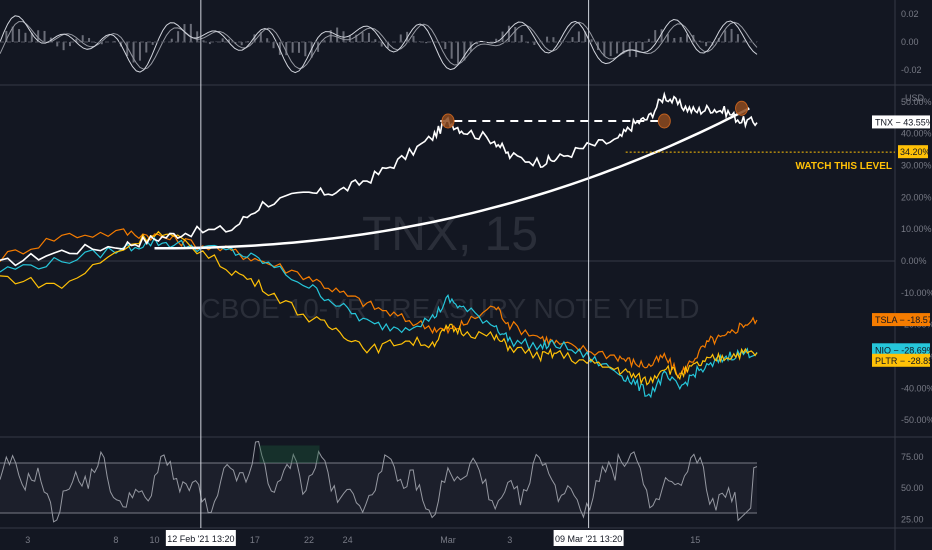  Describe the element at coordinates (695, 540) in the screenshot. I see `x-tick-label: 15` at that location.